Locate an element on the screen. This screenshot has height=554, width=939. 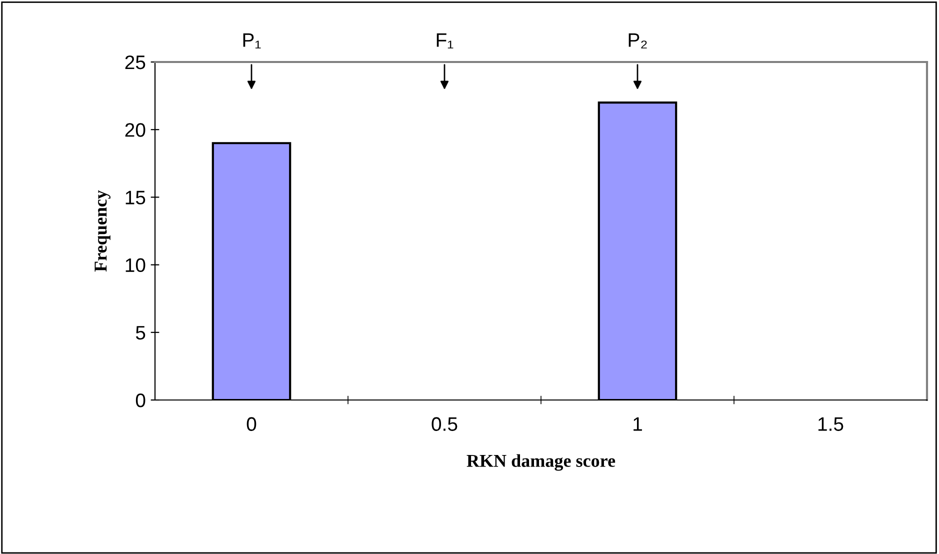
x-tick-label: 0.5 is located at coordinates (445, 424).